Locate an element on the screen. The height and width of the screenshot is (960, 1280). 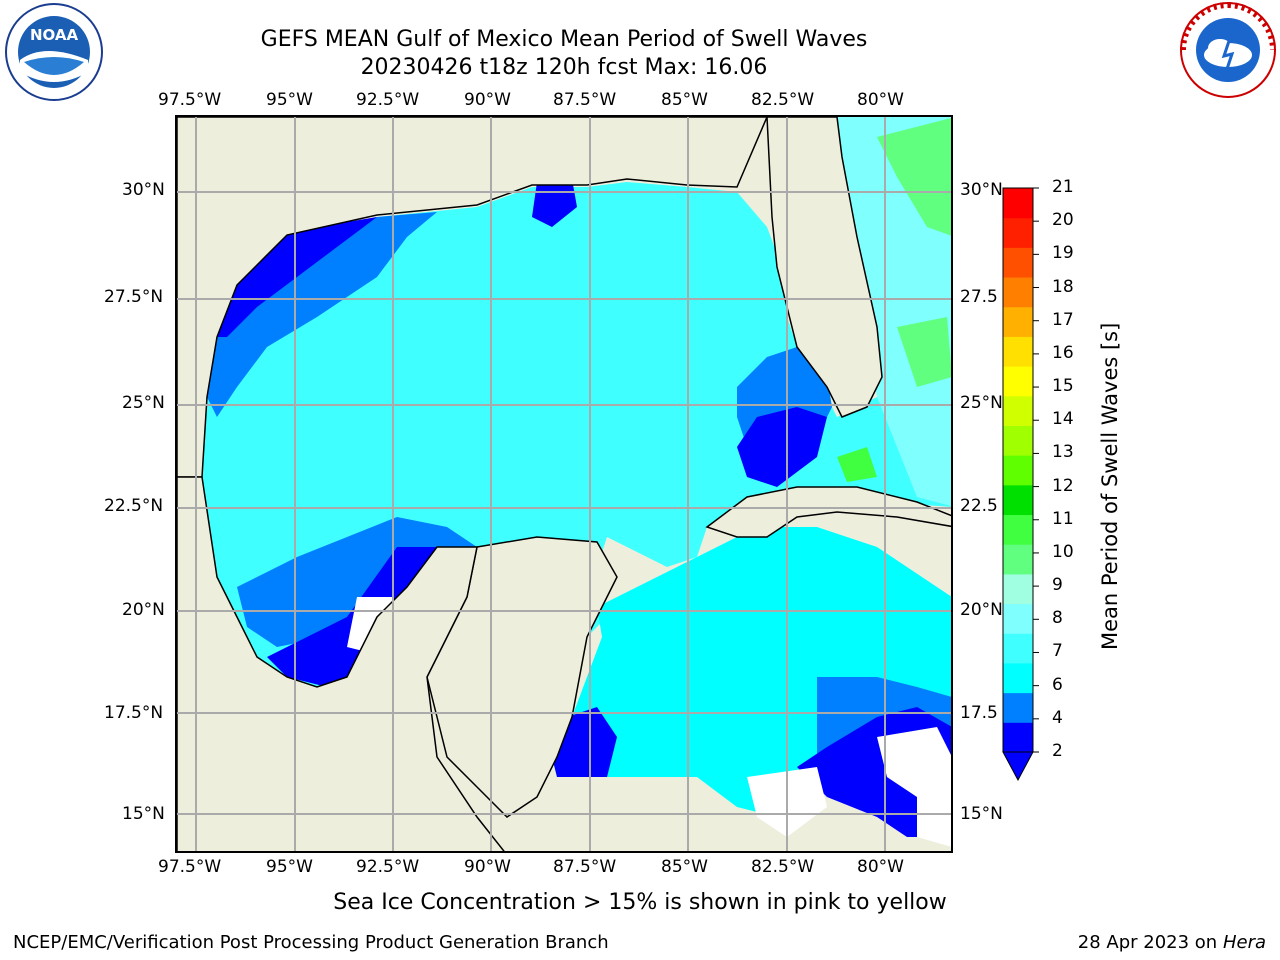
colorbar-label: Mean Period of Swell Waves [s] is located at coordinates (1110, 486).